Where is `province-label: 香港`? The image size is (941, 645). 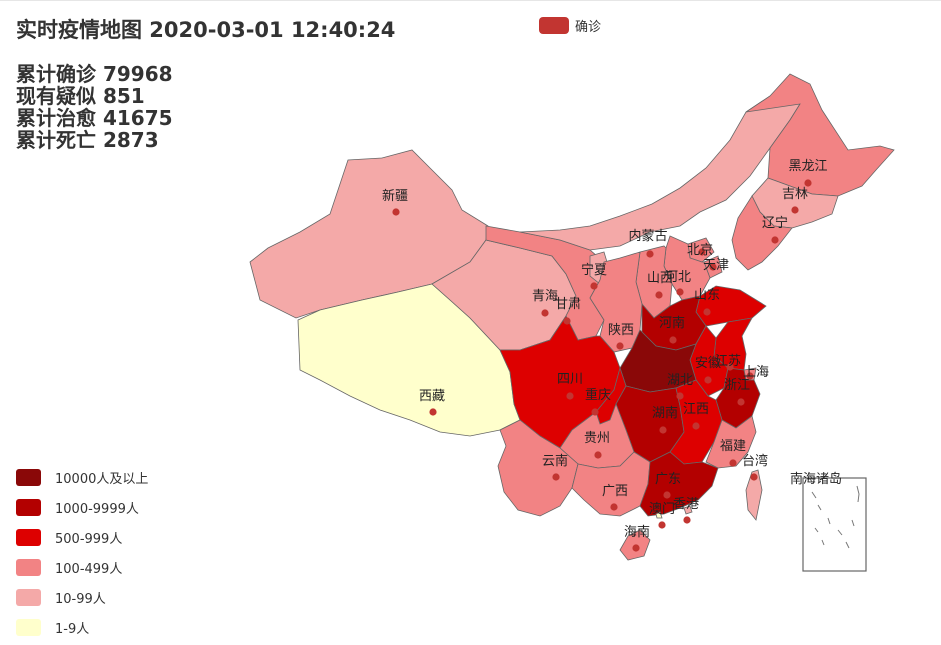 province-label: 香港 is located at coordinates (686, 504).